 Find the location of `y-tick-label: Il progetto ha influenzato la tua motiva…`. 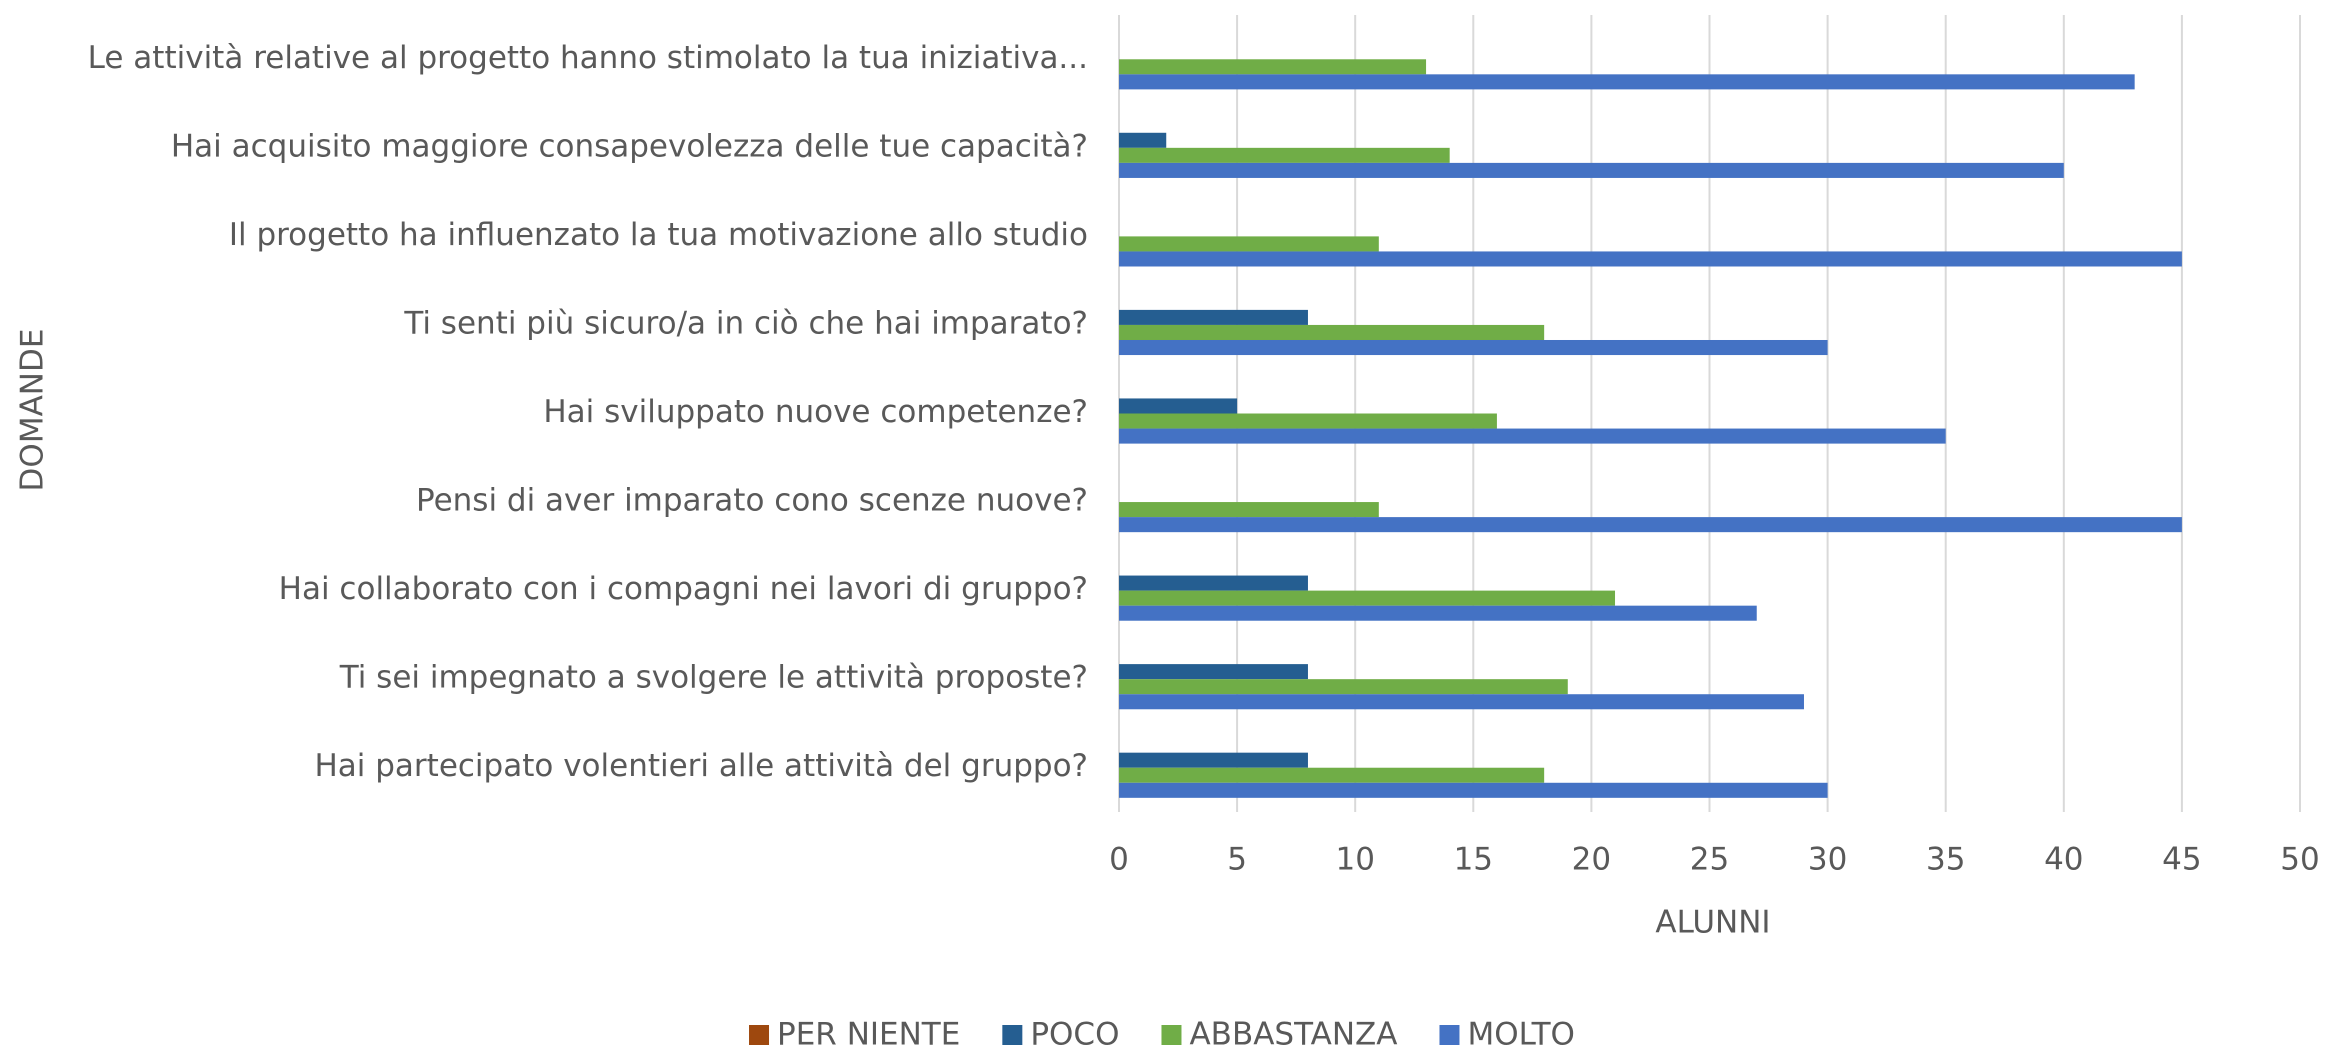

y-tick-label: Il progetto ha influenzato la tua motiva… is located at coordinates (658, 235).